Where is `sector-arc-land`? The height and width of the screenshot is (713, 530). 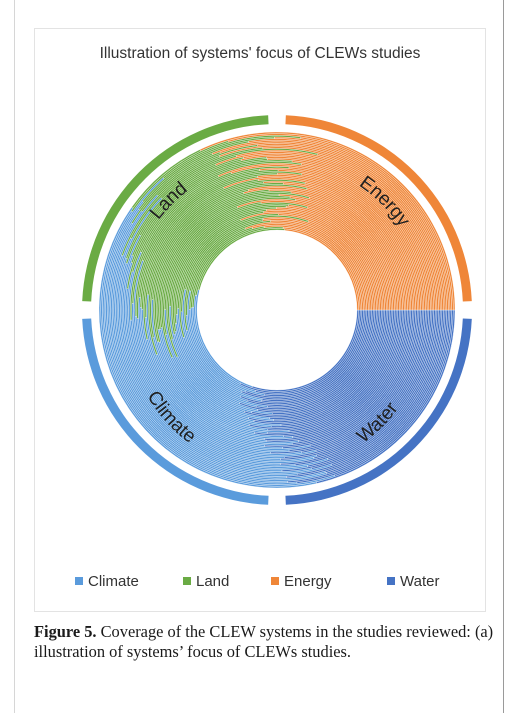
sector-arc-land is located at coordinates (175, 208).